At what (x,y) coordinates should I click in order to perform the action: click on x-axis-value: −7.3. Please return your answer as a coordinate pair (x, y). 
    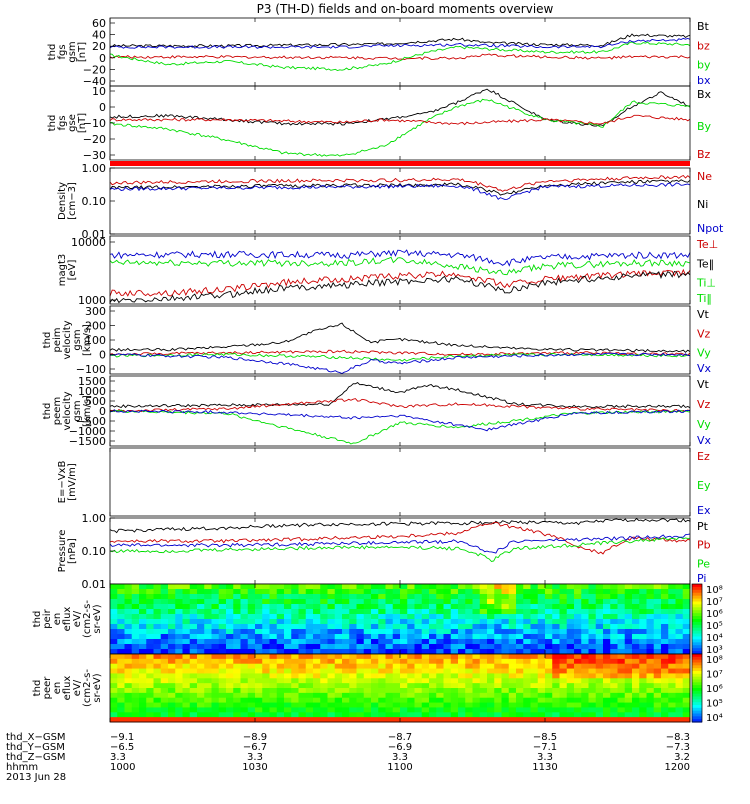
    Looking at the image, I should click on (678, 747).